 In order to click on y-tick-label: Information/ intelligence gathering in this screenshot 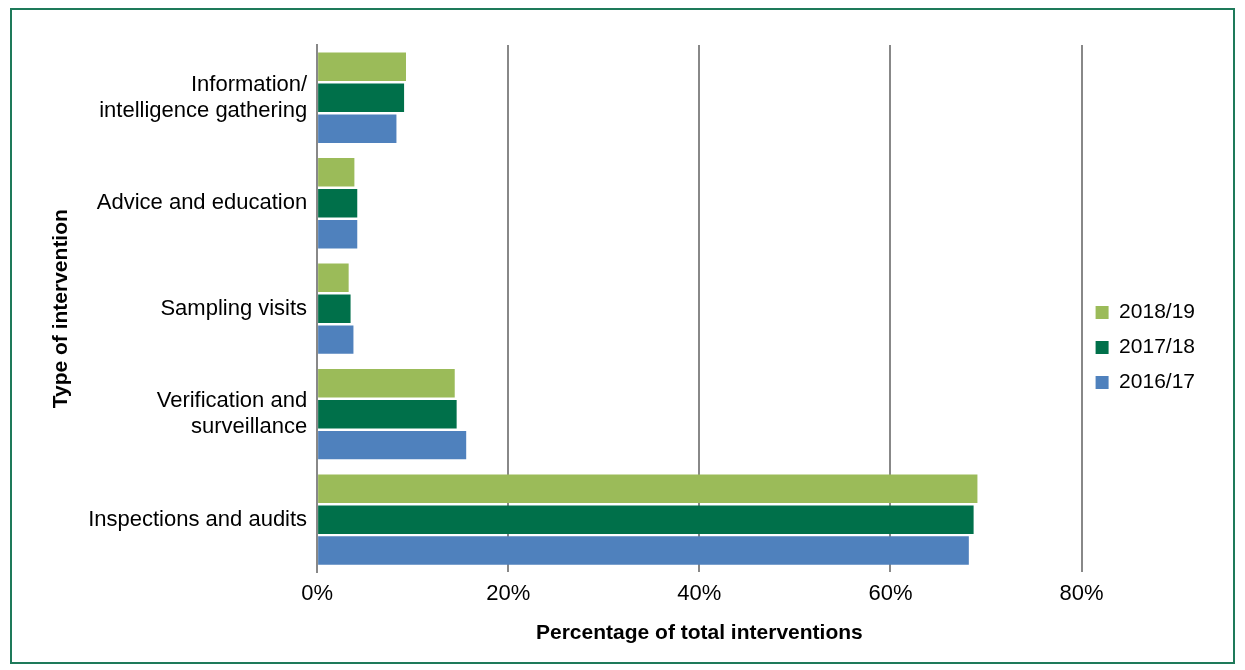, I will do `click(204, 96)`.